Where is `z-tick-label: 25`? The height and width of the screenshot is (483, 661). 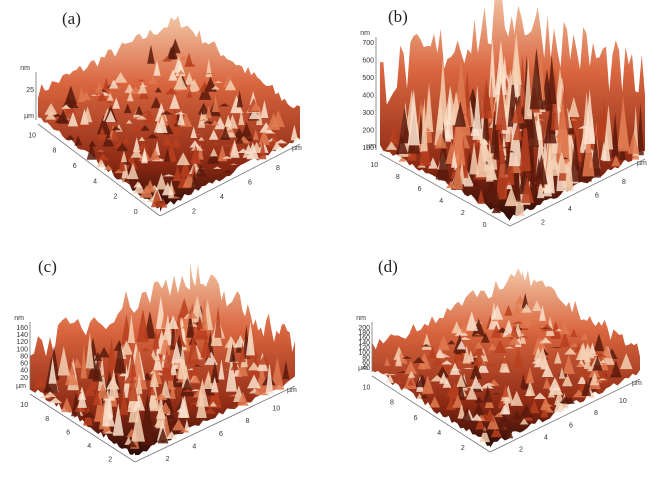
z-tick-label: 25 is located at coordinates (30, 90).